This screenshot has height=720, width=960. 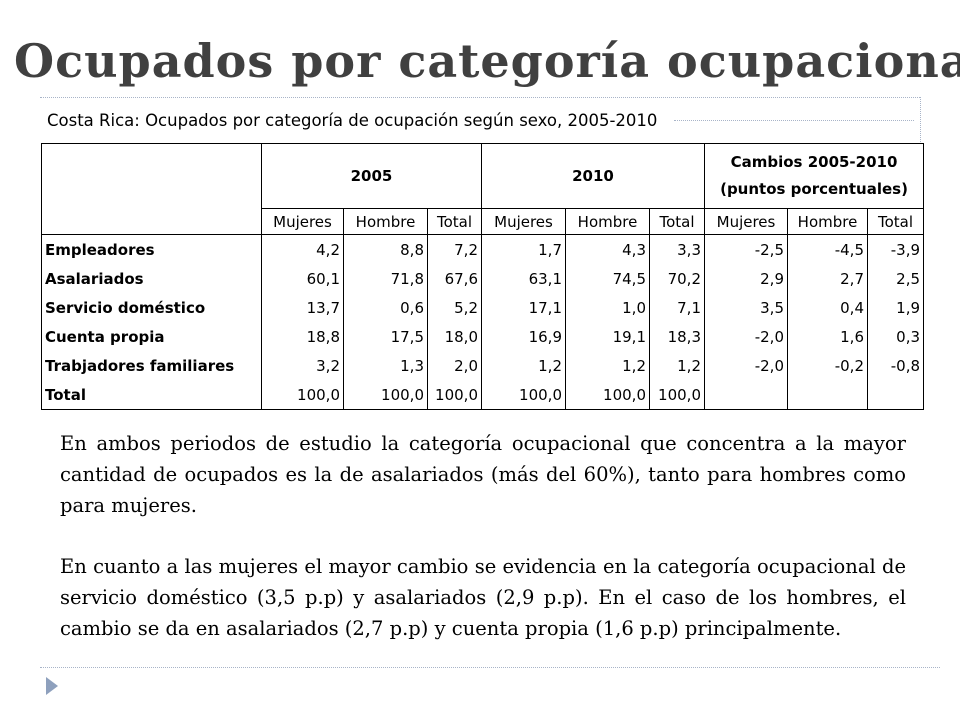 I want to click on table-cell: 70,2, so click(x=677, y=278).